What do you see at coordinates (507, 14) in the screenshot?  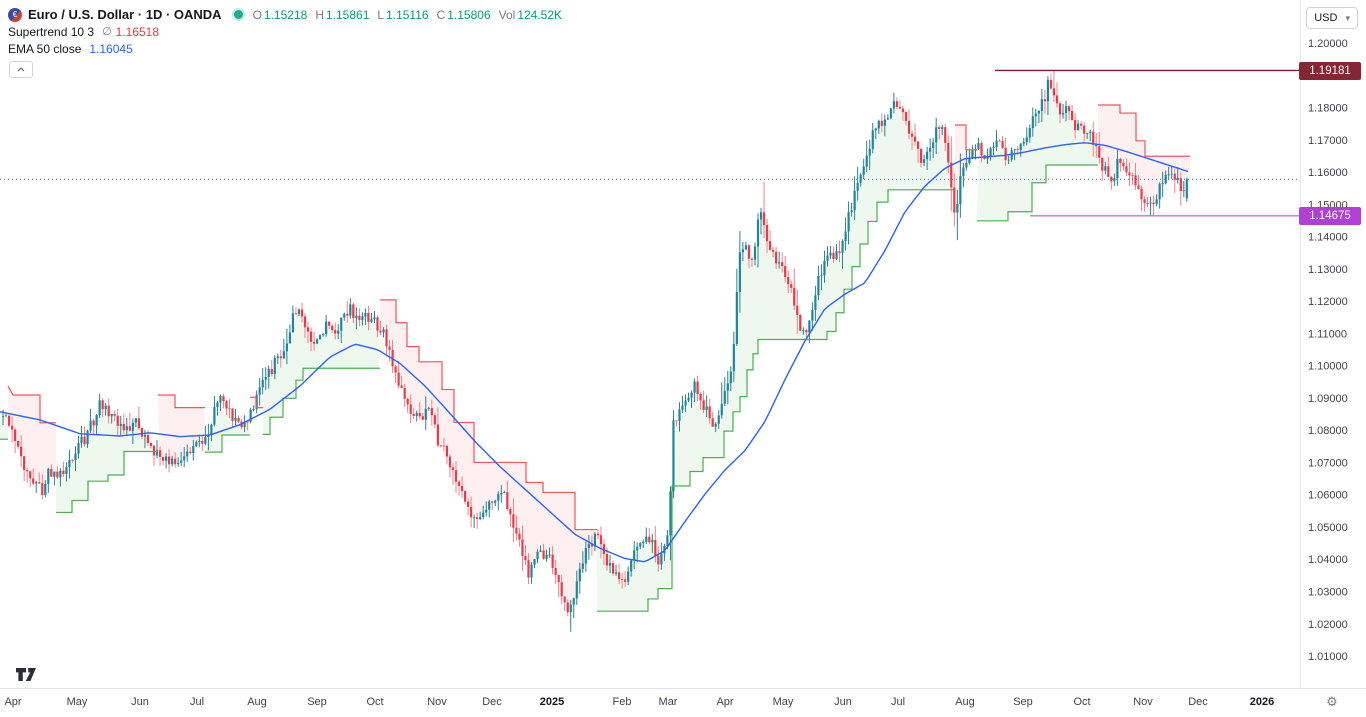 I see `volume-label: Vol` at bounding box center [507, 14].